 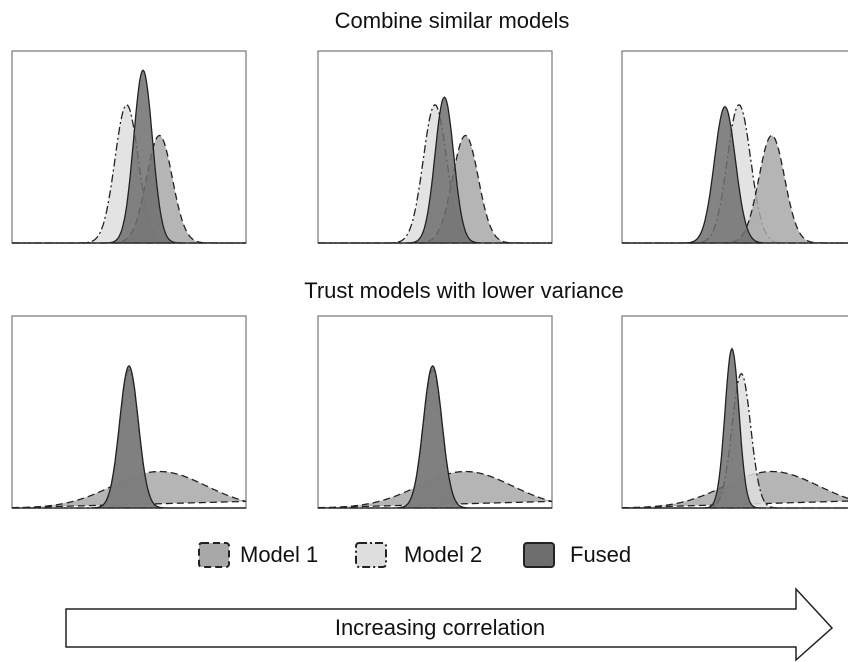 What do you see at coordinates (440, 627) in the screenshot?
I see `arrow-label: Increasing correlation` at bounding box center [440, 627].